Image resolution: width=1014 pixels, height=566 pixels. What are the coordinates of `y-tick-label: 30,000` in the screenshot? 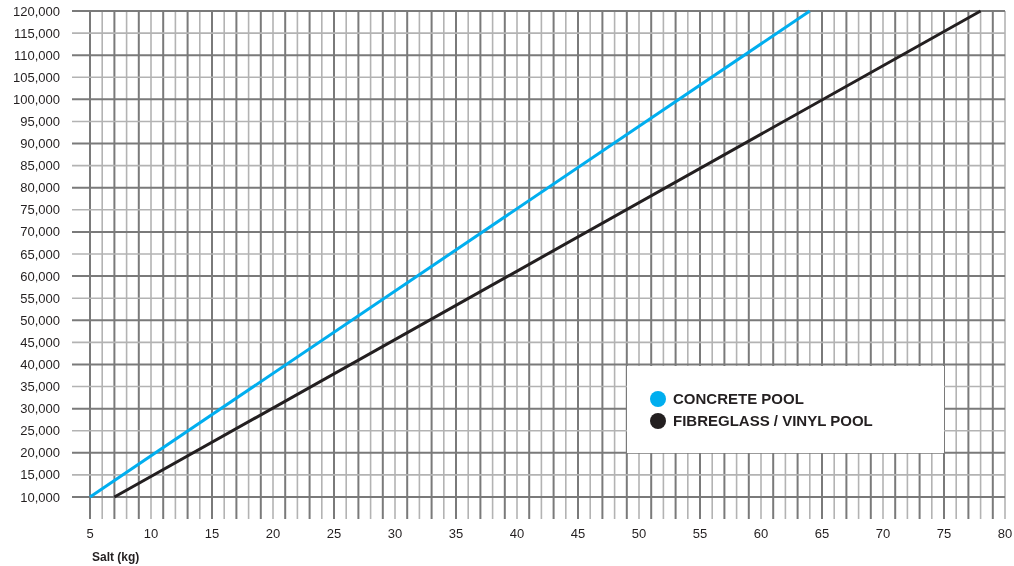 It's located at (40, 409).